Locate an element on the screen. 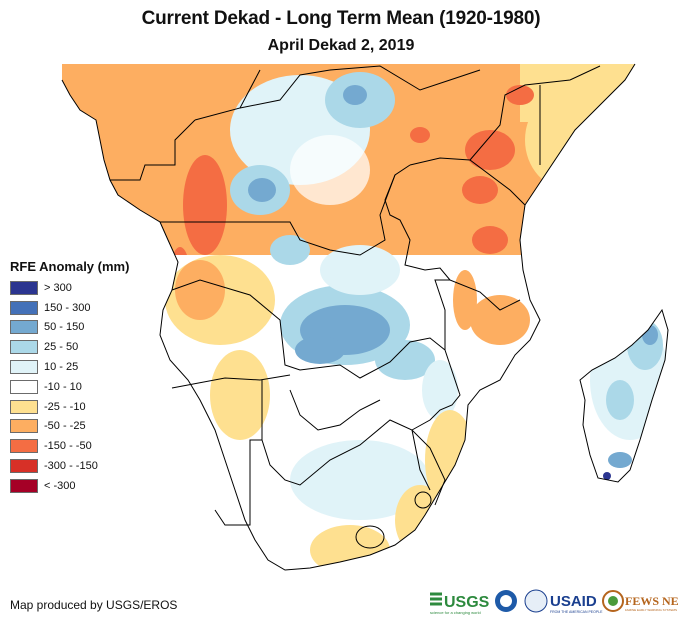  legend-title: RFE Anomaly (mm) is located at coordinates (70, 266).